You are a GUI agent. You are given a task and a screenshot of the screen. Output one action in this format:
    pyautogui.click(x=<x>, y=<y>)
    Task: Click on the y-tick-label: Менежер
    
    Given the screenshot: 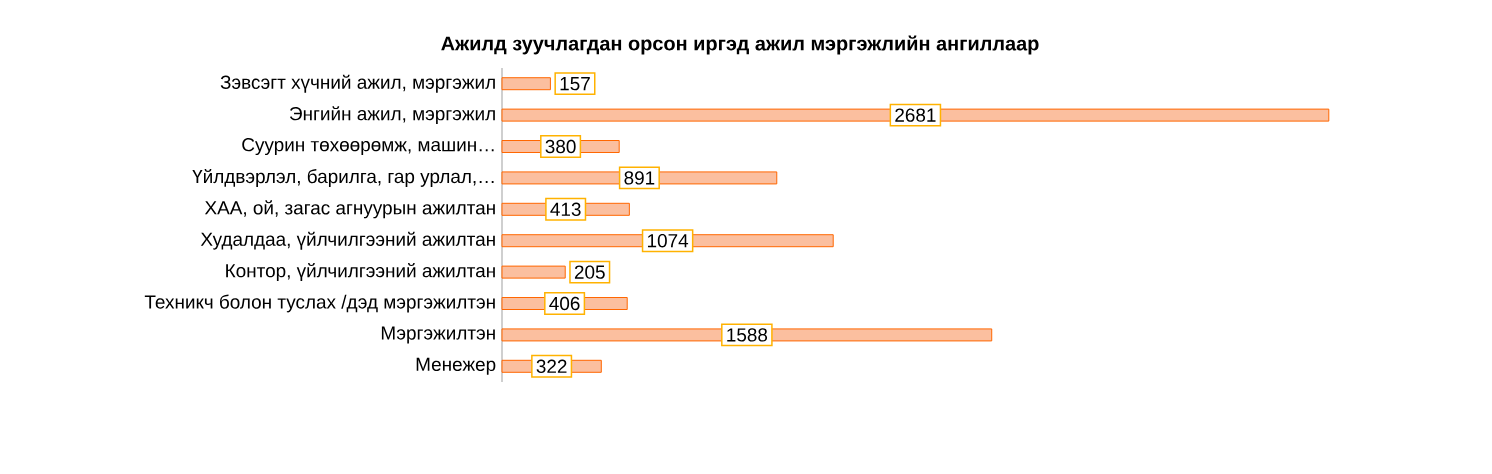 What is the action you would take?
    pyautogui.click(x=456, y=366)
    